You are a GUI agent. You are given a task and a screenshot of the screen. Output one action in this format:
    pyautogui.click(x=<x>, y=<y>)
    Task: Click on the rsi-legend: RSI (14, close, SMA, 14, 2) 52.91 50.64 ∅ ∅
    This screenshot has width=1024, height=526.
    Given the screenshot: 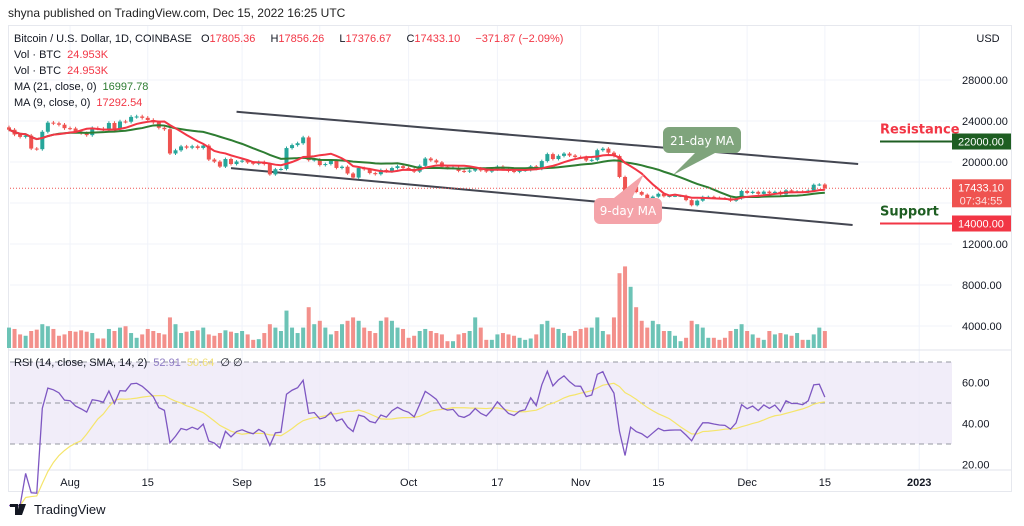 What is the action you would take?
    pyautogui.click(x=131, y=362)
    